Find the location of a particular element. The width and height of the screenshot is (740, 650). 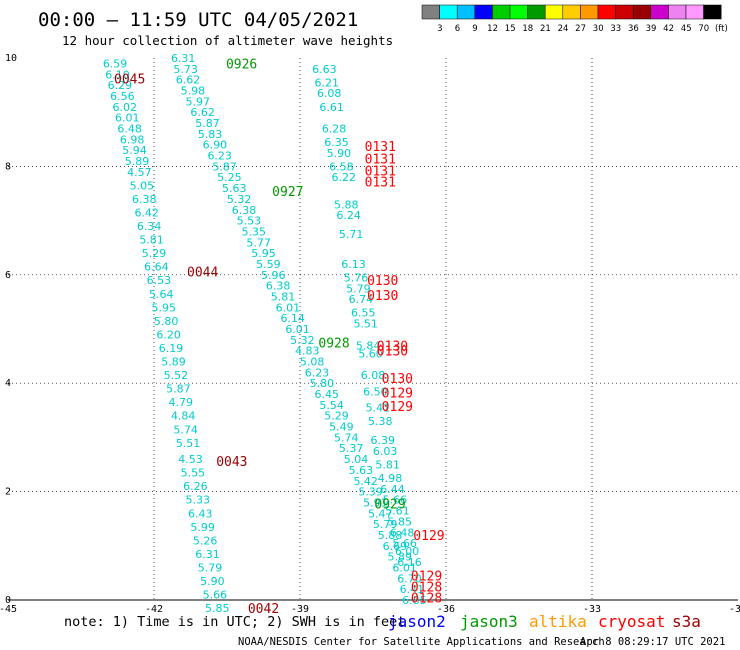

swh-value: 5.88 is located at coordinates (390, 535).